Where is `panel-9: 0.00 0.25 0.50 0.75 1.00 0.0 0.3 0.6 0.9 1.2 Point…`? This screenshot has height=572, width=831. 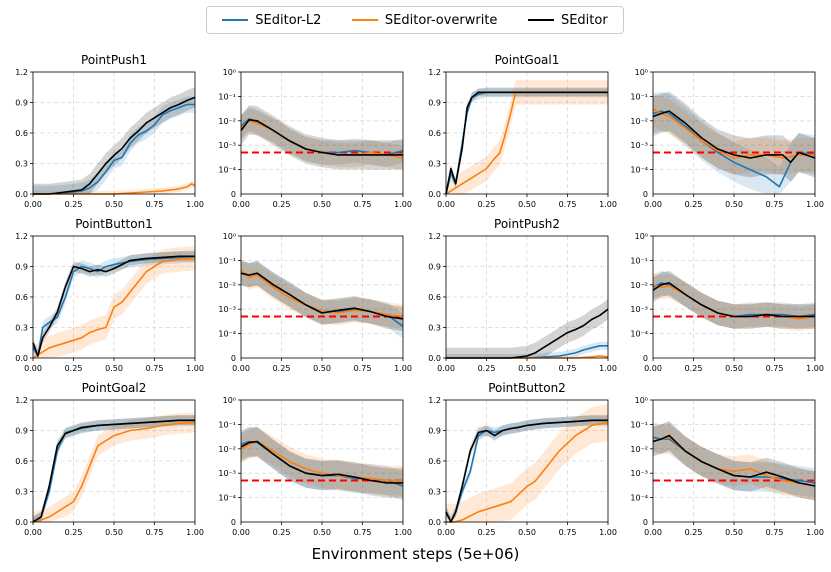
panel-9: 0.00 0.25 0.50 0.75 1.00 0.0 0.3 0.6 0.9 1.2 Point… is located at coordinates (109, 459).